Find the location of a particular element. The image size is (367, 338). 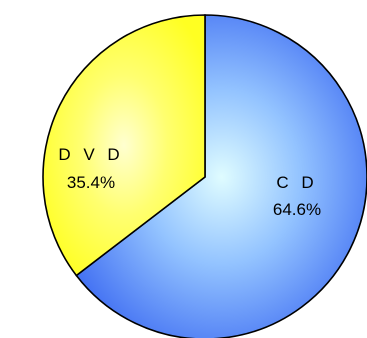

slice-value-dvd: 35.4% is located at coordinates (91, 182).